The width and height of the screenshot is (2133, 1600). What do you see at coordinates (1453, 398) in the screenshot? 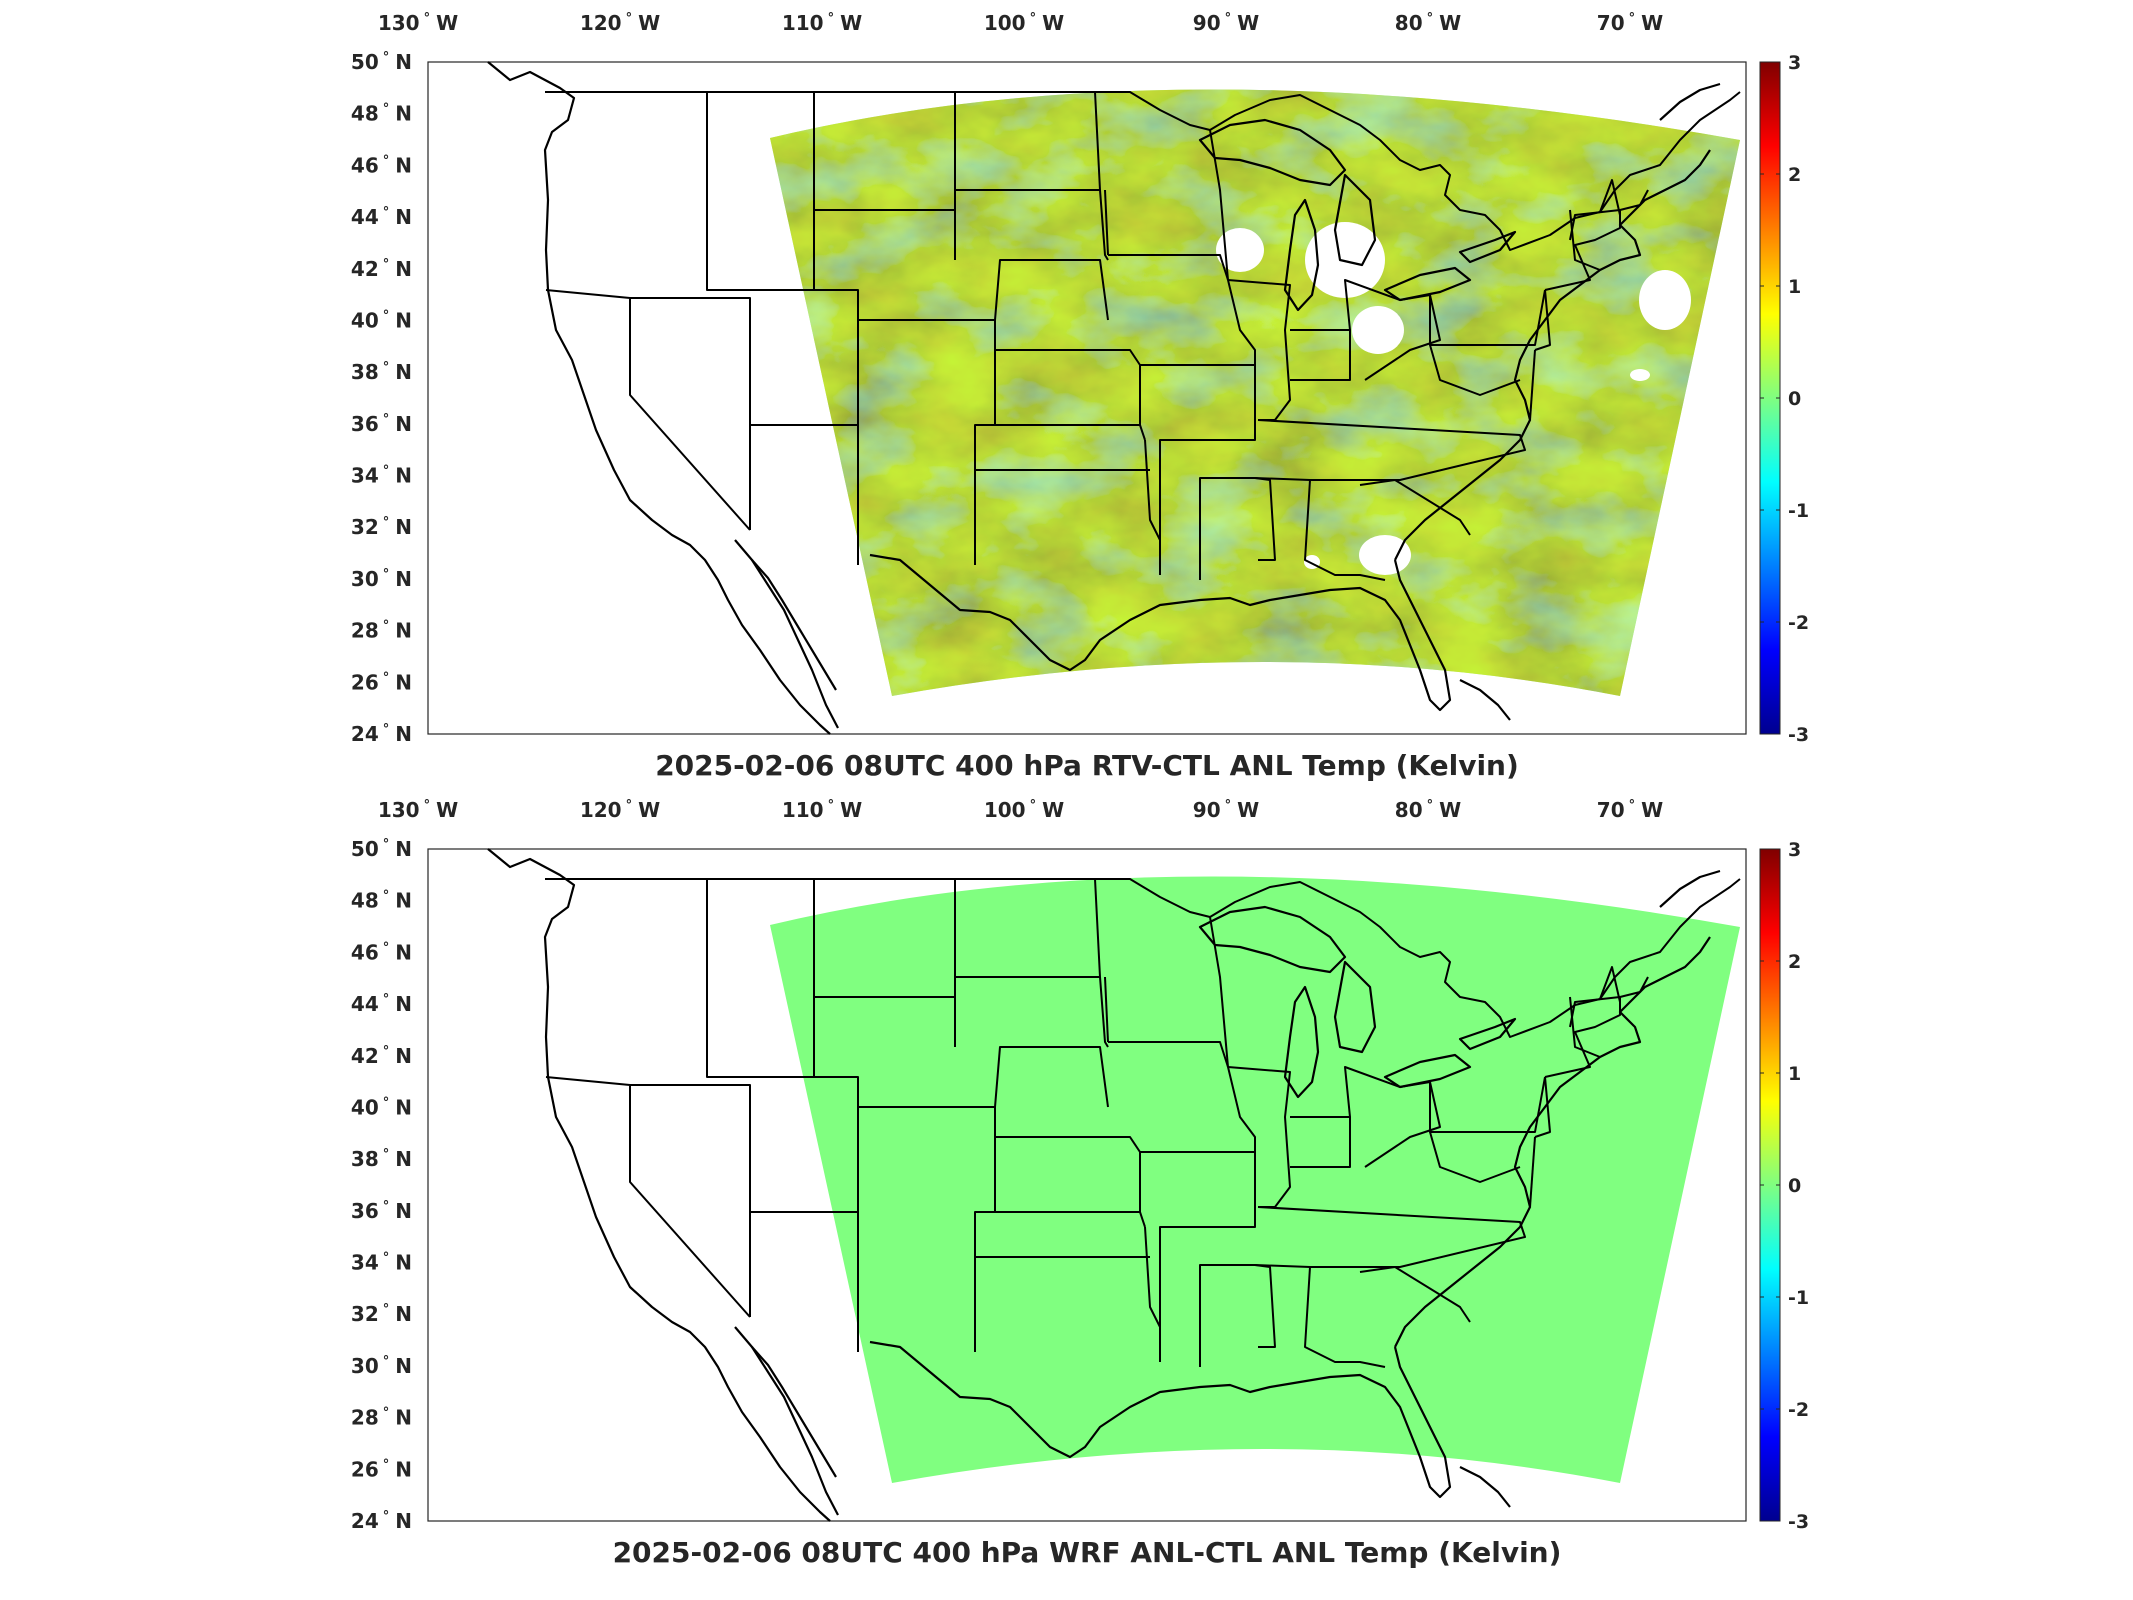
I see `missing-data-patches` at bounding box center [1453, 398].